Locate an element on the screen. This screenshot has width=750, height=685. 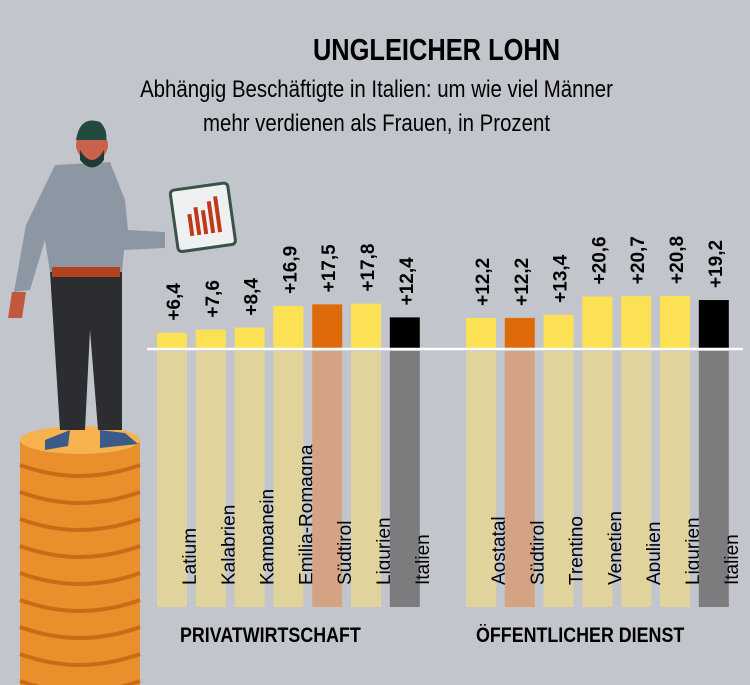
group-label-private: PRIVATWIRTSCHAFT is located at coordinates (270, 635).